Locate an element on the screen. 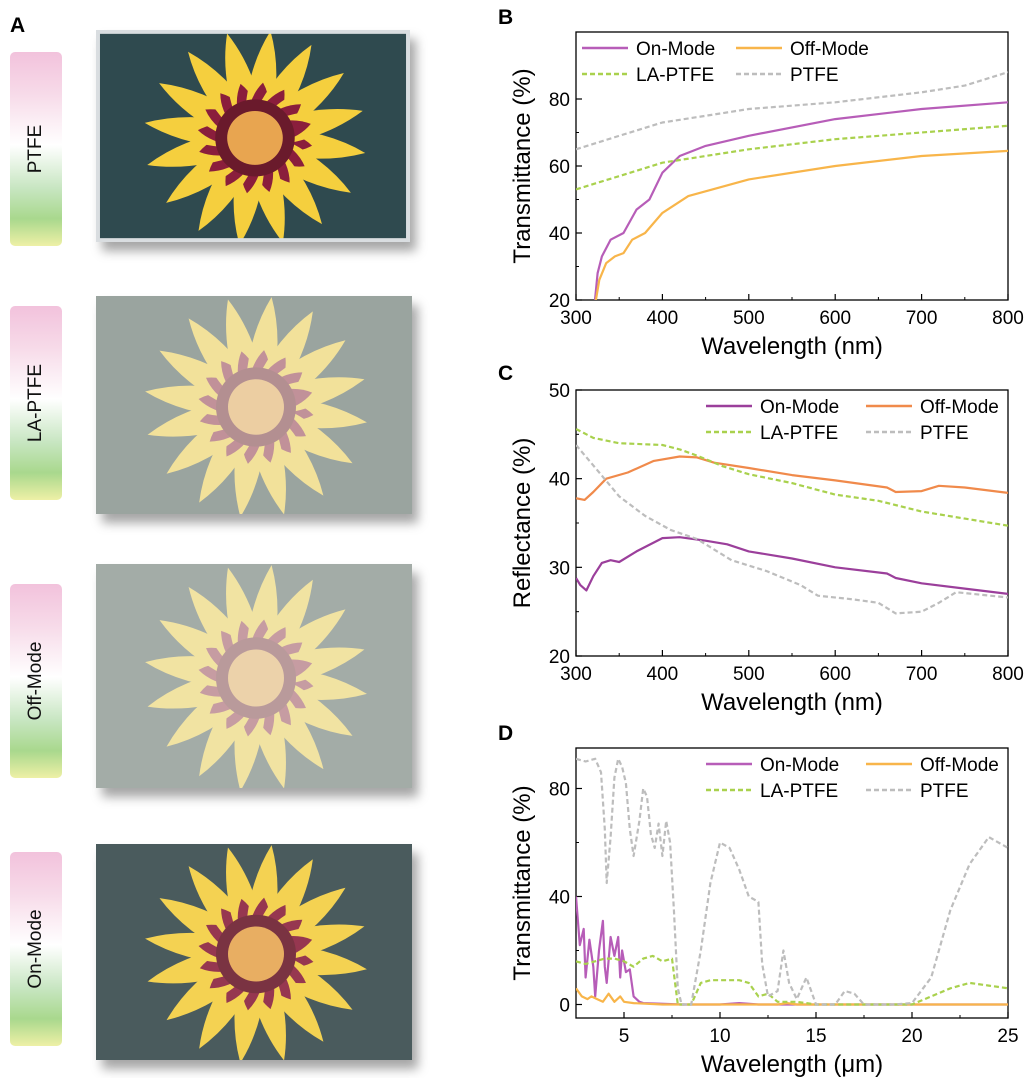 The height and width of the screenshot is (1078, 1028). x-axis-label: Wavelength (μm) is located at coordinates (792, 1064).